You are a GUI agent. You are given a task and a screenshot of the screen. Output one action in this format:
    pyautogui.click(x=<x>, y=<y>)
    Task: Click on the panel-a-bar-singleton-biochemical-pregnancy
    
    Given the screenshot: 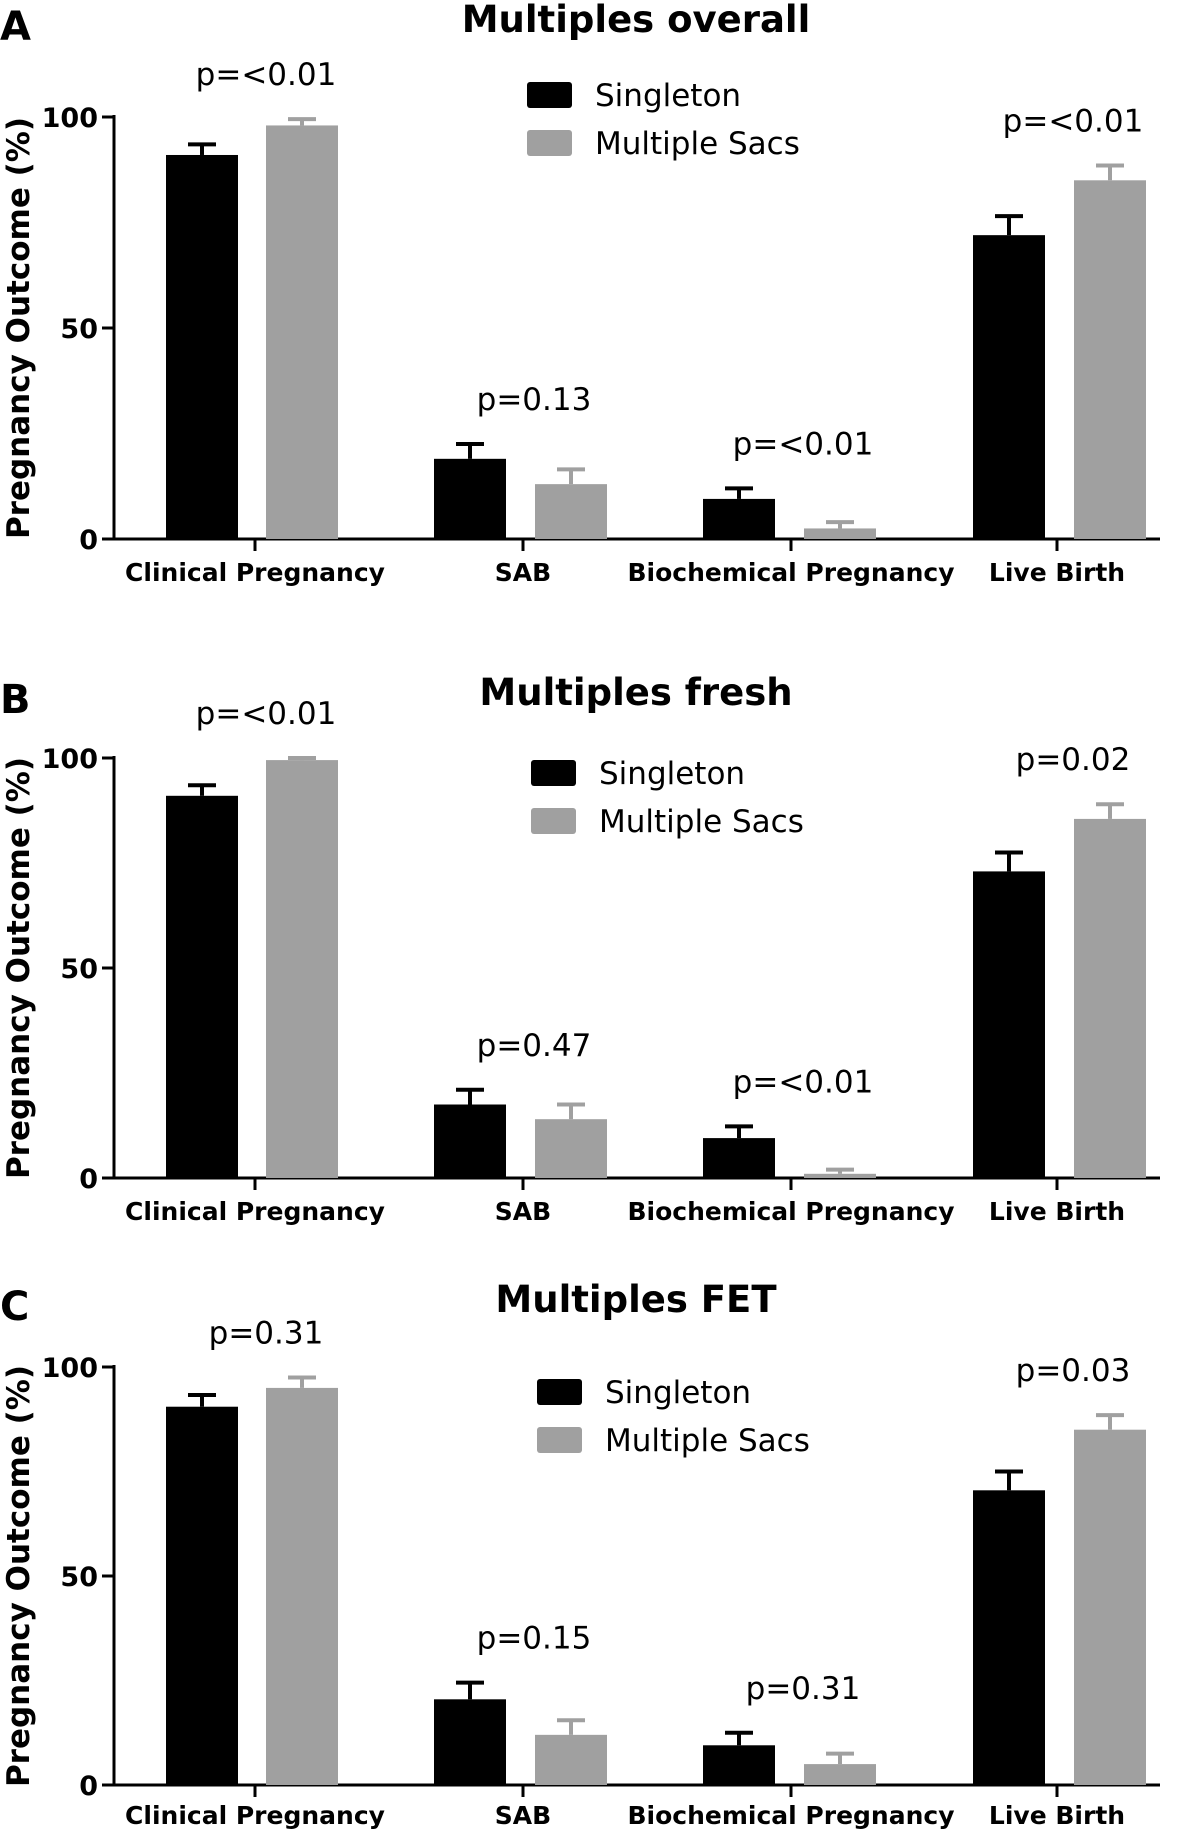 What is the action you would take?
    pyautogui.click(x=739, y=518)
    